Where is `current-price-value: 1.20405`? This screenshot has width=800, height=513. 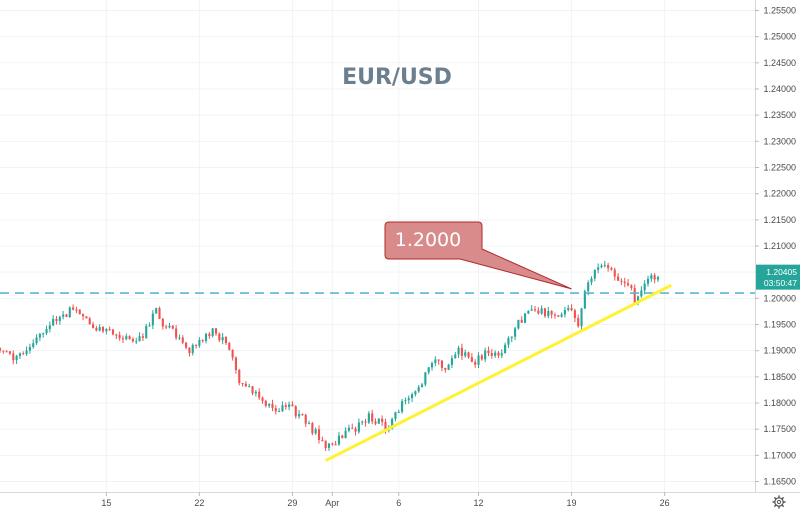
current-price-value: 1.20405 is located at coordinates (781, 272).